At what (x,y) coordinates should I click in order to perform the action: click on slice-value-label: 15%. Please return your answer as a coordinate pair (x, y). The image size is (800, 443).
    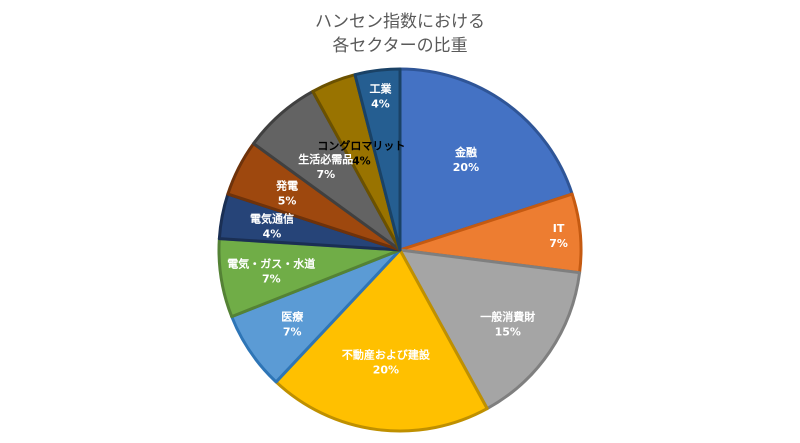
    Looking at the image, I should click on (508, 331).